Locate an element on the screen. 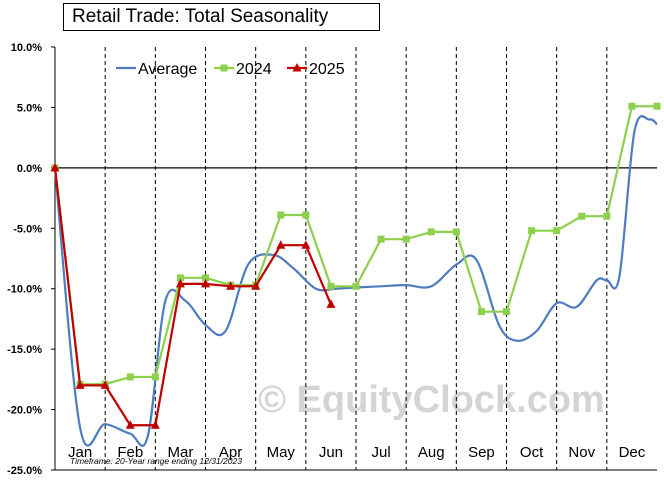 The height and width of the screenshot is (487, 664). x-tick-label: Apr is located at coordinates (230, 452).